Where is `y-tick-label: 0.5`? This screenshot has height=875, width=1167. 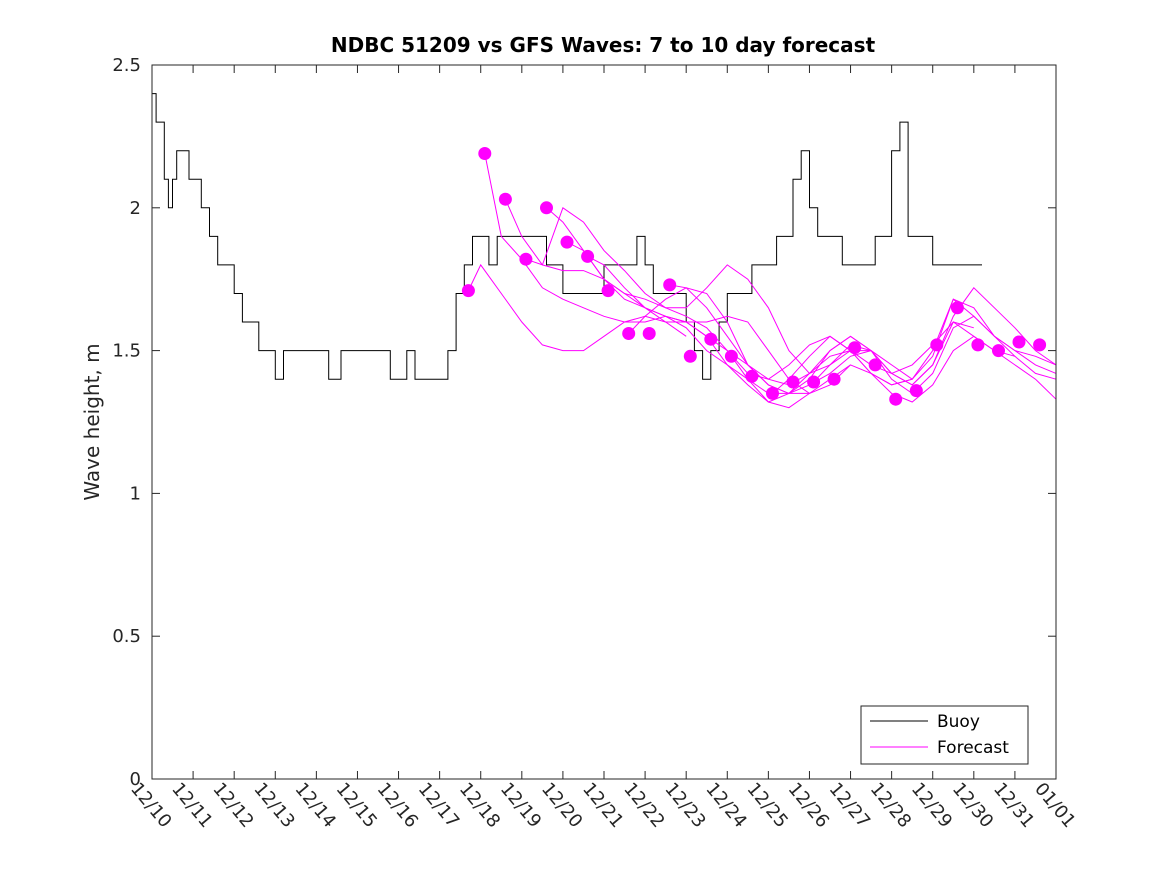 y-tick-label: 0.5 is located at coordinates (126, 636).